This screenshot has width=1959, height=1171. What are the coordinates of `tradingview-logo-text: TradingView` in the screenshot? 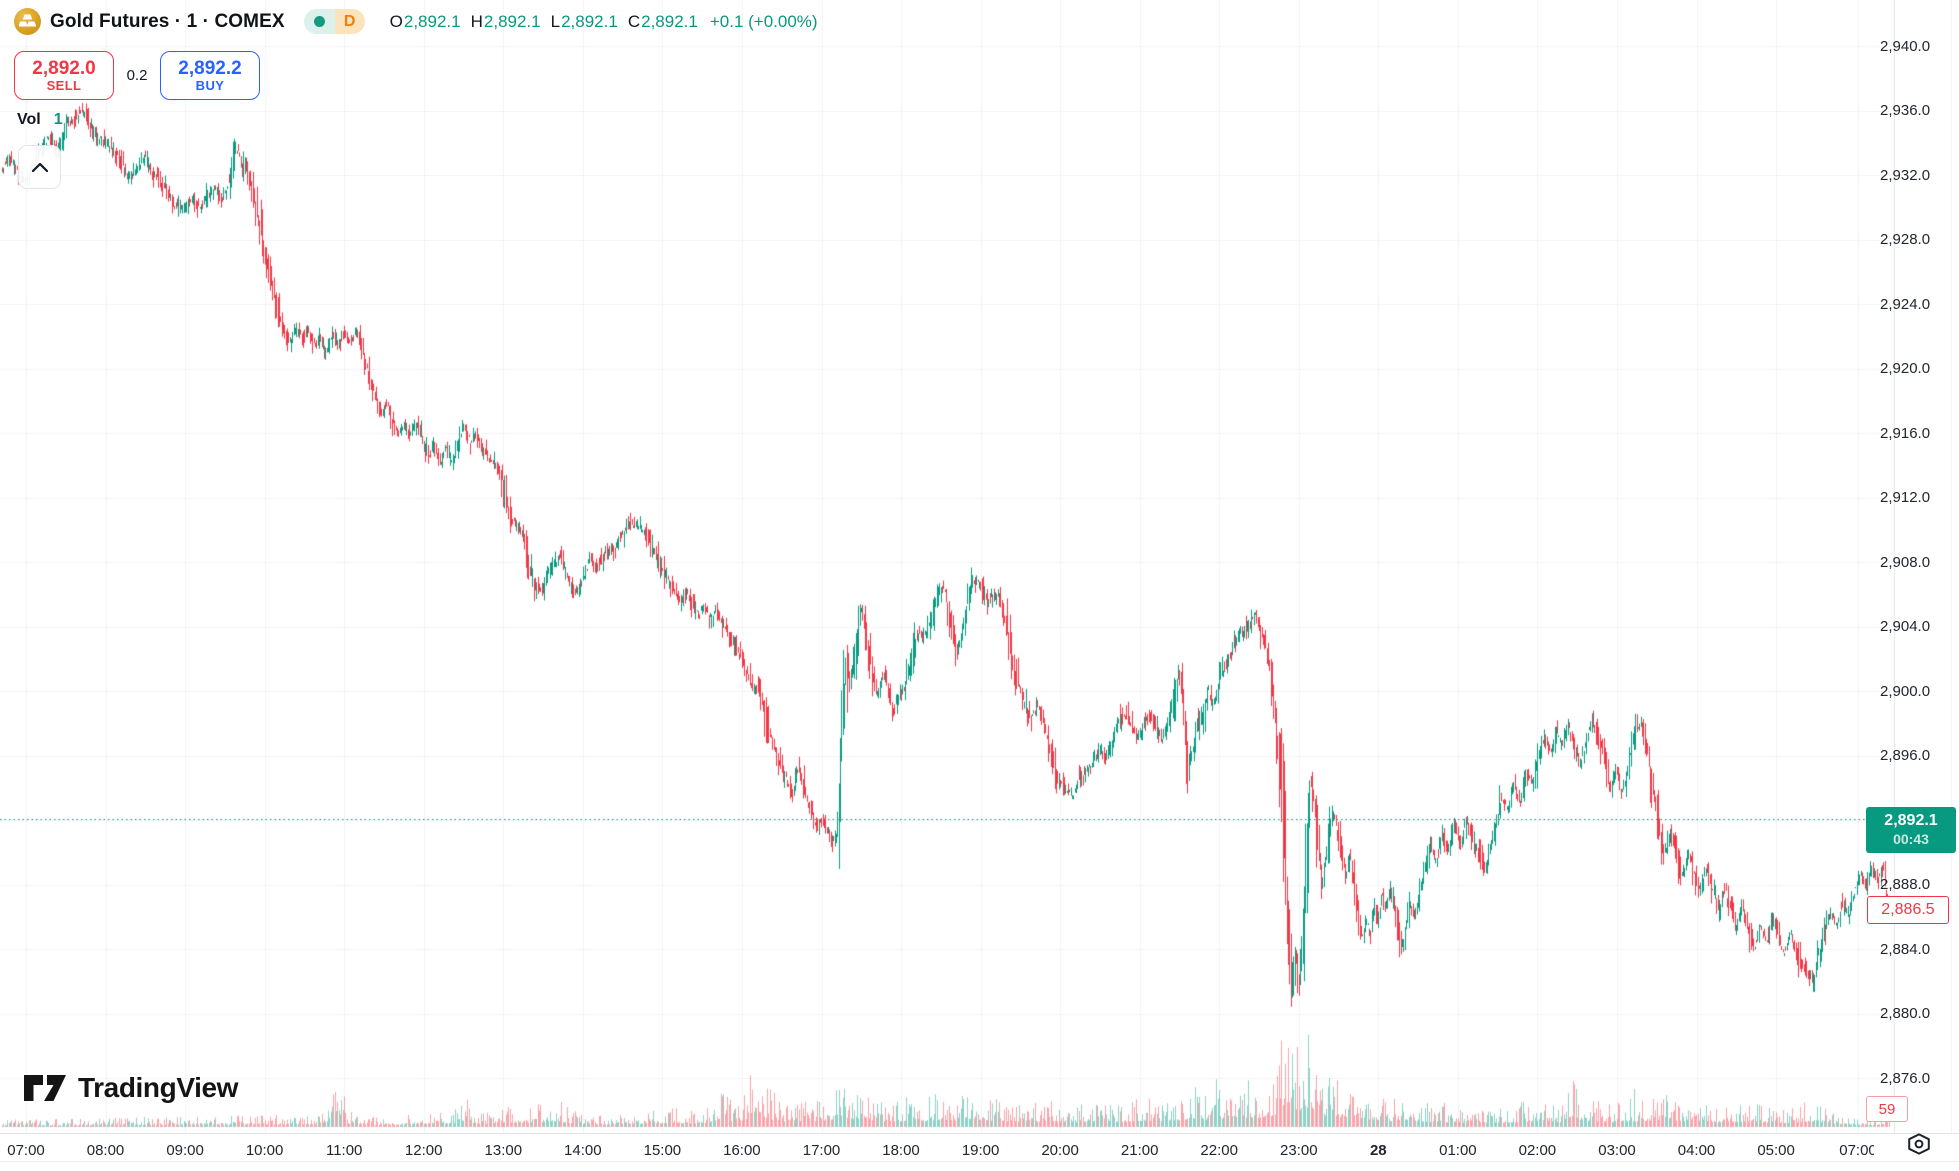 It's located at (158, 1087).